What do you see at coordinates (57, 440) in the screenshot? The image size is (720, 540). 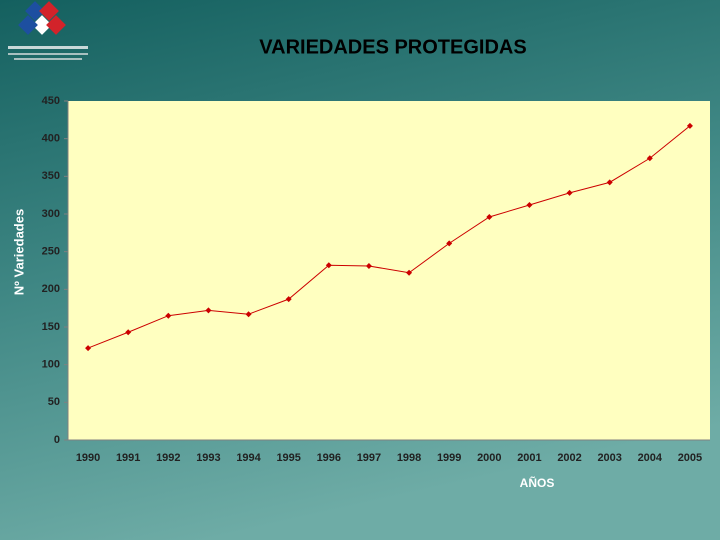 I see `y-tick-label: 0` at bounding box center [57, 440].